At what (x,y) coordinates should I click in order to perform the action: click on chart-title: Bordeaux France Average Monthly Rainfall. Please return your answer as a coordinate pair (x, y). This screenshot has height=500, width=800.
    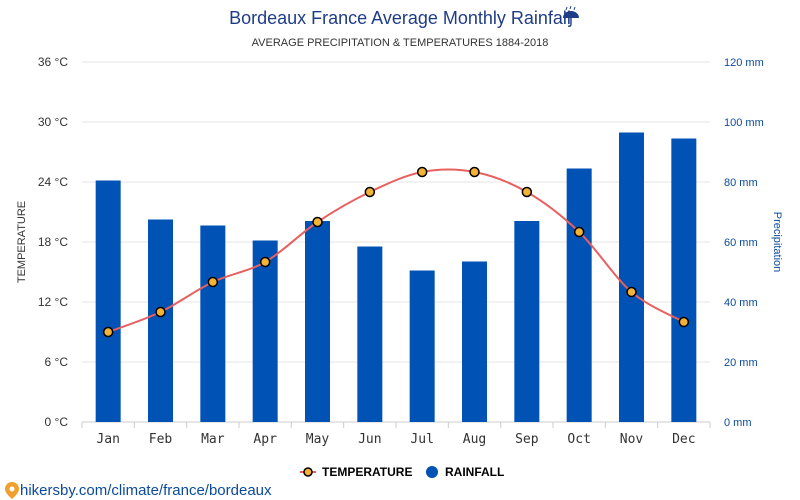
    Looking at the image, I should click on (400, 18).